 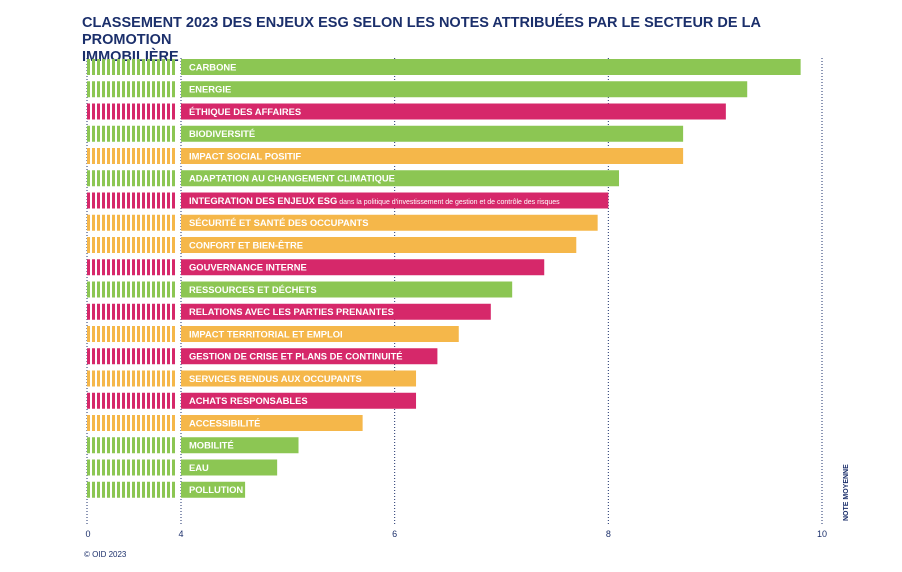 What do you see at coordinates (245, 111) in the screenshot?
I see `bar-label: ÉTHIQUE DES AFFAIRES` at bounding box center [245, 111].